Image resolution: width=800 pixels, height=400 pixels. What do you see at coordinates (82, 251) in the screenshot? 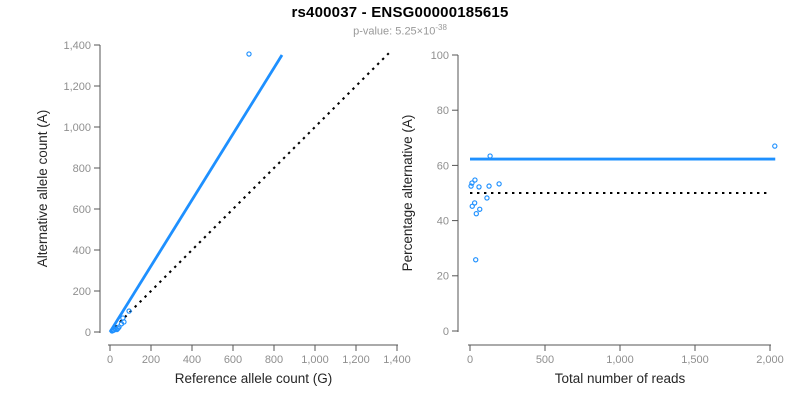
I see `y-tick-label: 400` at bounding box center [82, 251].